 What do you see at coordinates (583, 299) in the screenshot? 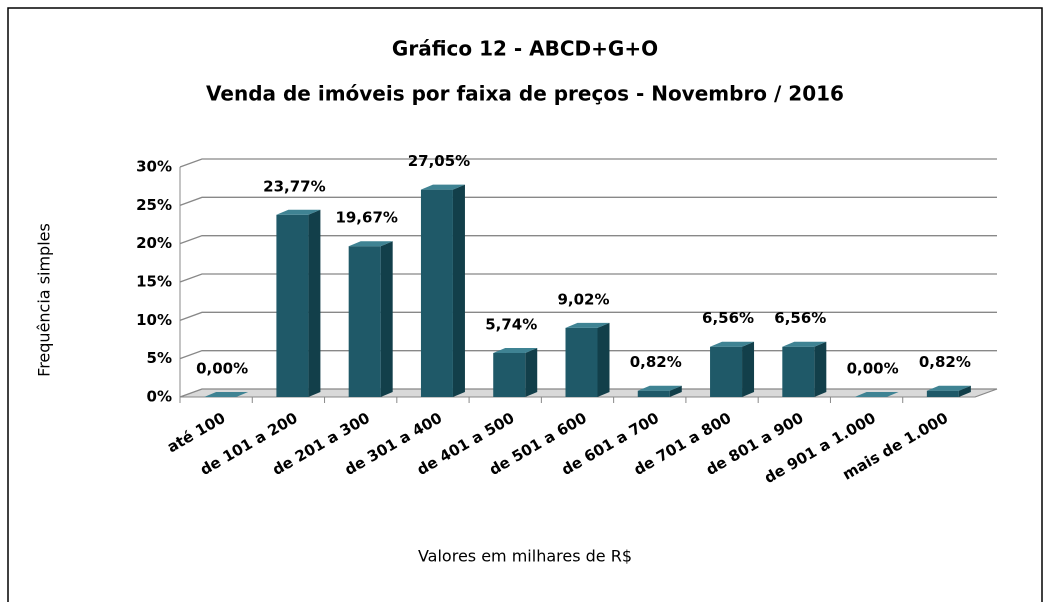
I see `value-label: 9,02%` at bounding box center [583, 299].